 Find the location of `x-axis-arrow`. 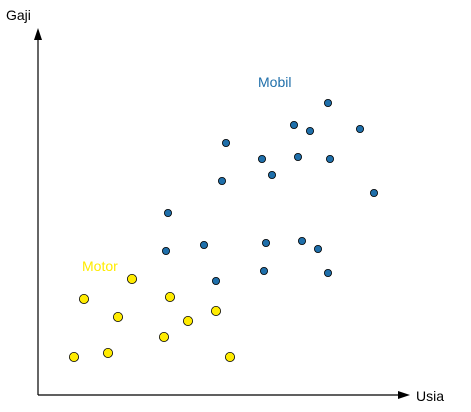

x-axis-arrow is located at coordinates (404, 395).